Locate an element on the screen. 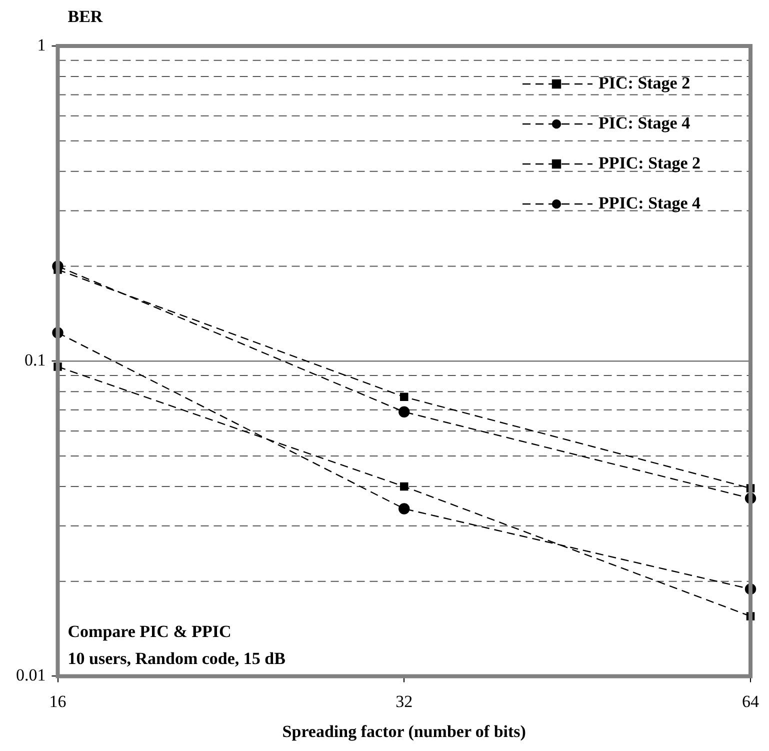 The height and width of the screenshot is (751, 769). legend-label: PPIC: Stage 4 is located at coordinates (649, 202).